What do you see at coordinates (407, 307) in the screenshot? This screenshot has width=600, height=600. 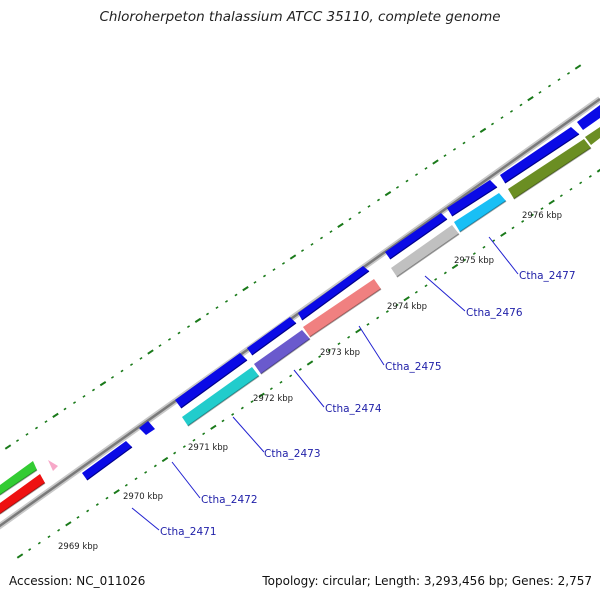 I see `scale-label: 2974 kbp` at bounding box center [407, 307].